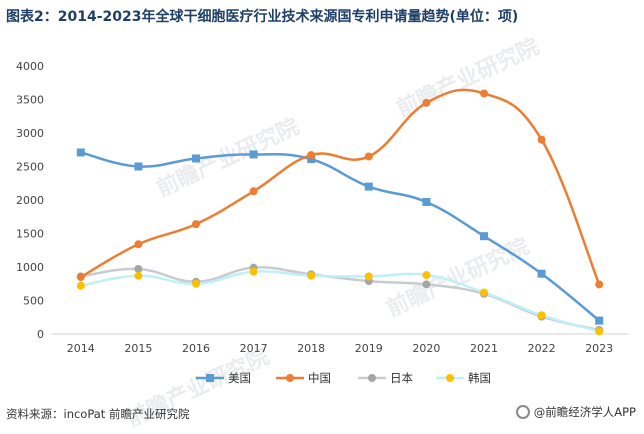  Describe the element at coordinates (40, 334) in the screenshot. I see `y-tick-label: 0` at that location.